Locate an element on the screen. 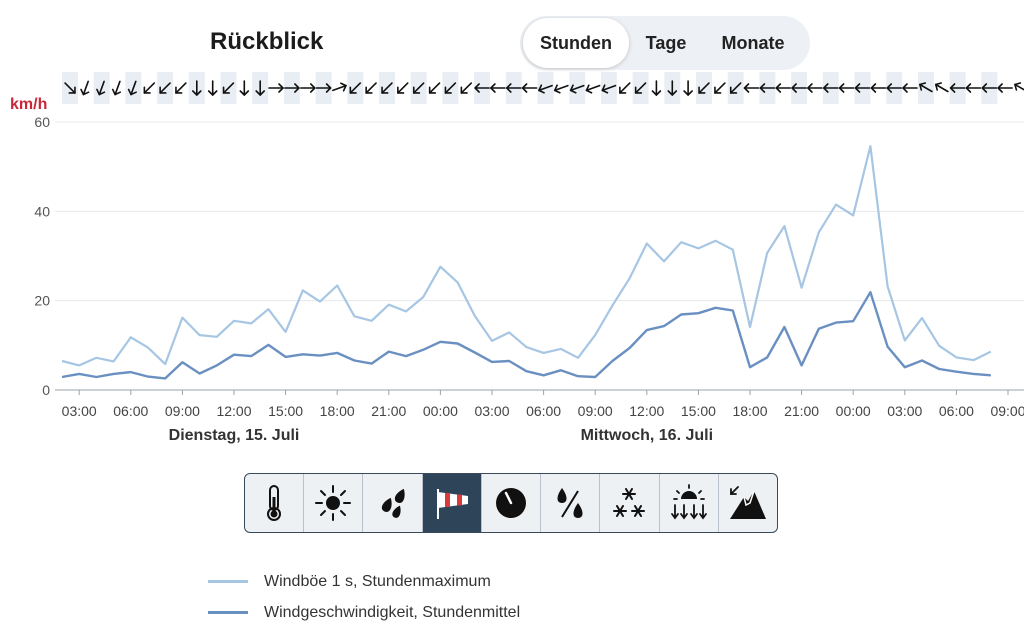 The image size is (1024, 640). legend-item-mean: Windgeschwindigkeit, Stundenmittel is located at coordinates (364, 612).